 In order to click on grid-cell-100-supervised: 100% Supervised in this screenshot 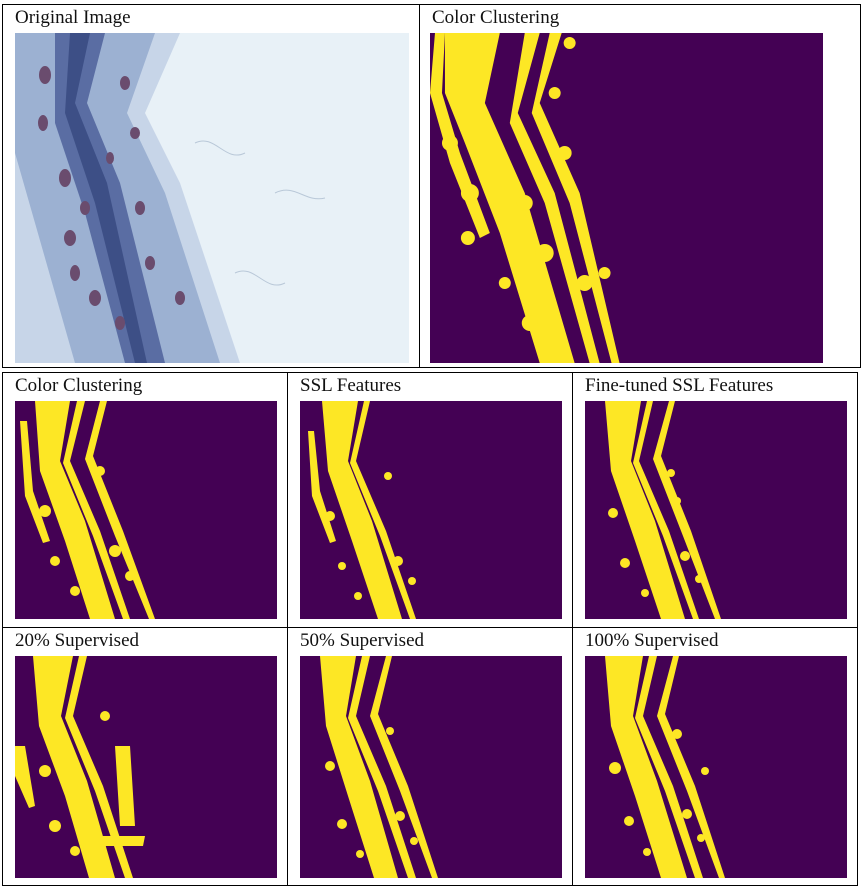, I will do `click(715, 756)`.